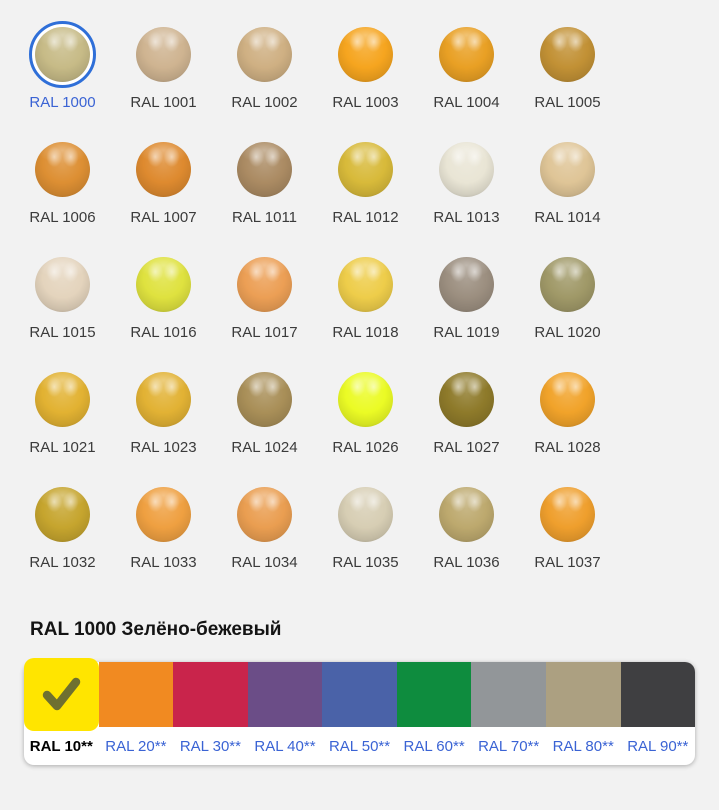 The height and width of the screenshot is (810, 719). I want to click on color-cell: RAL 1037, so click(567, 529).